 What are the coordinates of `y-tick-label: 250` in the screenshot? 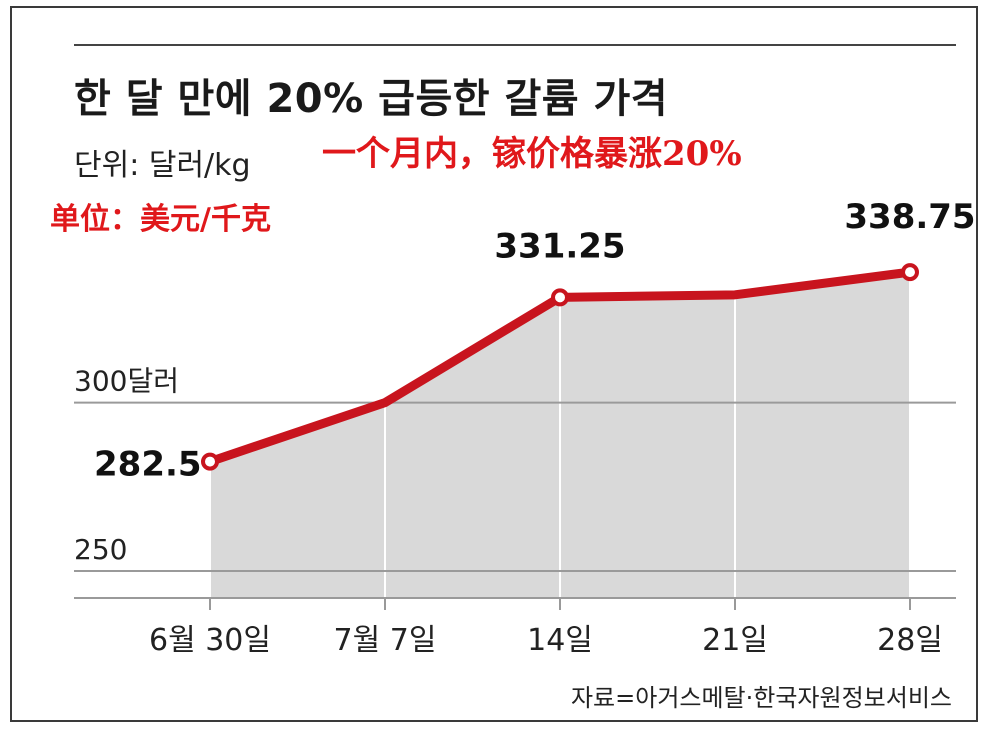 It's located at (100, 549).